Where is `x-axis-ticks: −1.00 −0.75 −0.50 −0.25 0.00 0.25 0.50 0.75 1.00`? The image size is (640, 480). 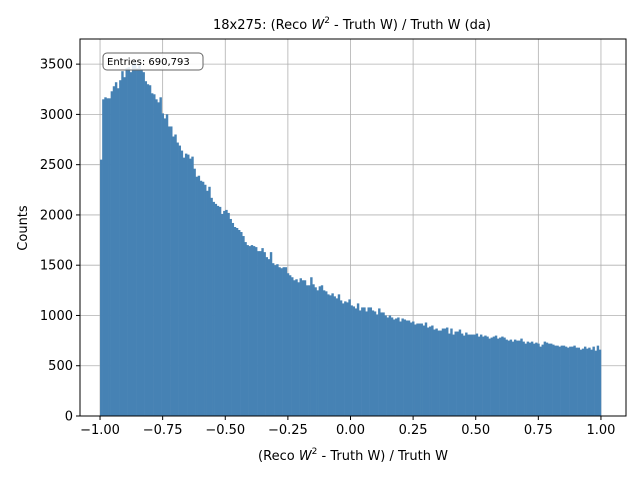
x-axis-ticks: −1.00 −0.75 −0.50 −0.25 0.00 0.25 0.50 0.75 1.00 is located at coordinates (347, 427).